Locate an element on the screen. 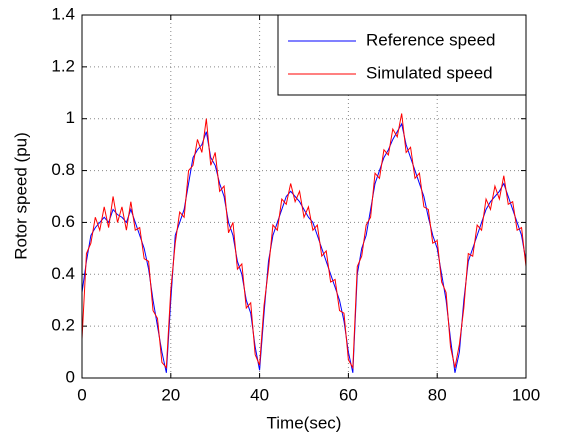  y-tick-label: 1 is located at coordinates (70, 117).